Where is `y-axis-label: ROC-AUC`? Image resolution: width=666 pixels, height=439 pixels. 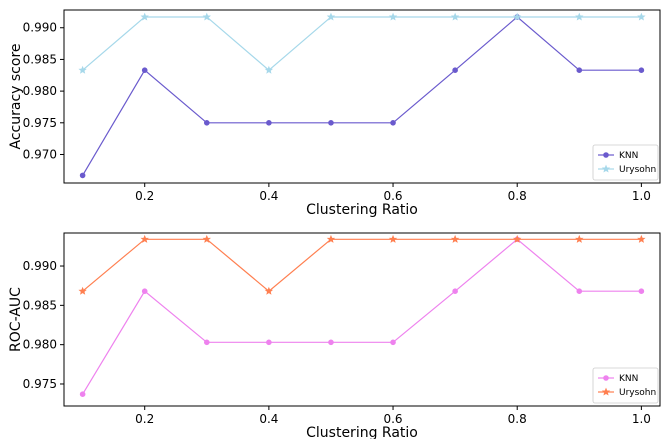 y-axis-label: ROC-AUC is located at coordinates (16, 319).